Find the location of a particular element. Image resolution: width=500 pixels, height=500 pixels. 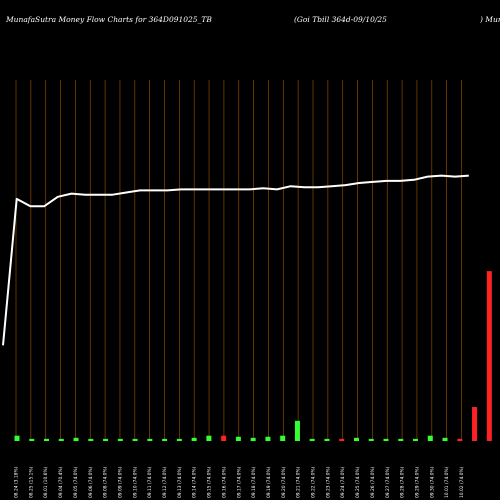

x-tick-label: 09.26 (74.0%) is located at coordinates (373, 482).